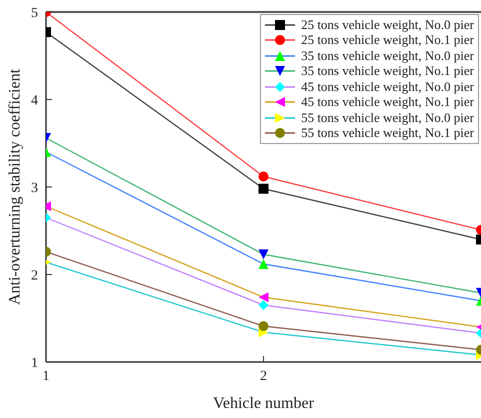  What do you see at coordinates (387, 133) in the screenshot?
I see `legend-label: 55 tons vehicle weight, No.1 pier` at bounding box center [387, 133].